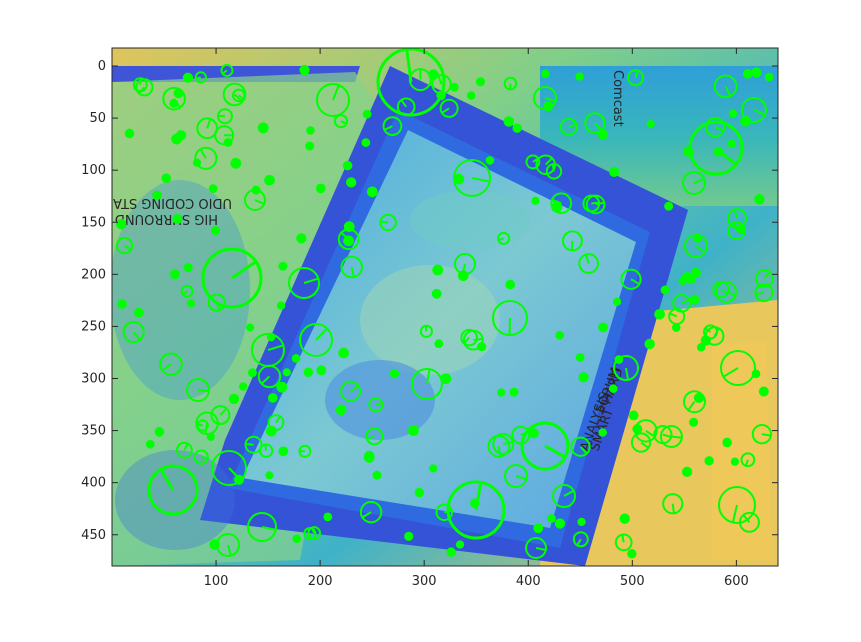 Image resolution: width=861 pixels, height=642 pixels. I want to click on y-tick-label: 350, so click(93, 431).